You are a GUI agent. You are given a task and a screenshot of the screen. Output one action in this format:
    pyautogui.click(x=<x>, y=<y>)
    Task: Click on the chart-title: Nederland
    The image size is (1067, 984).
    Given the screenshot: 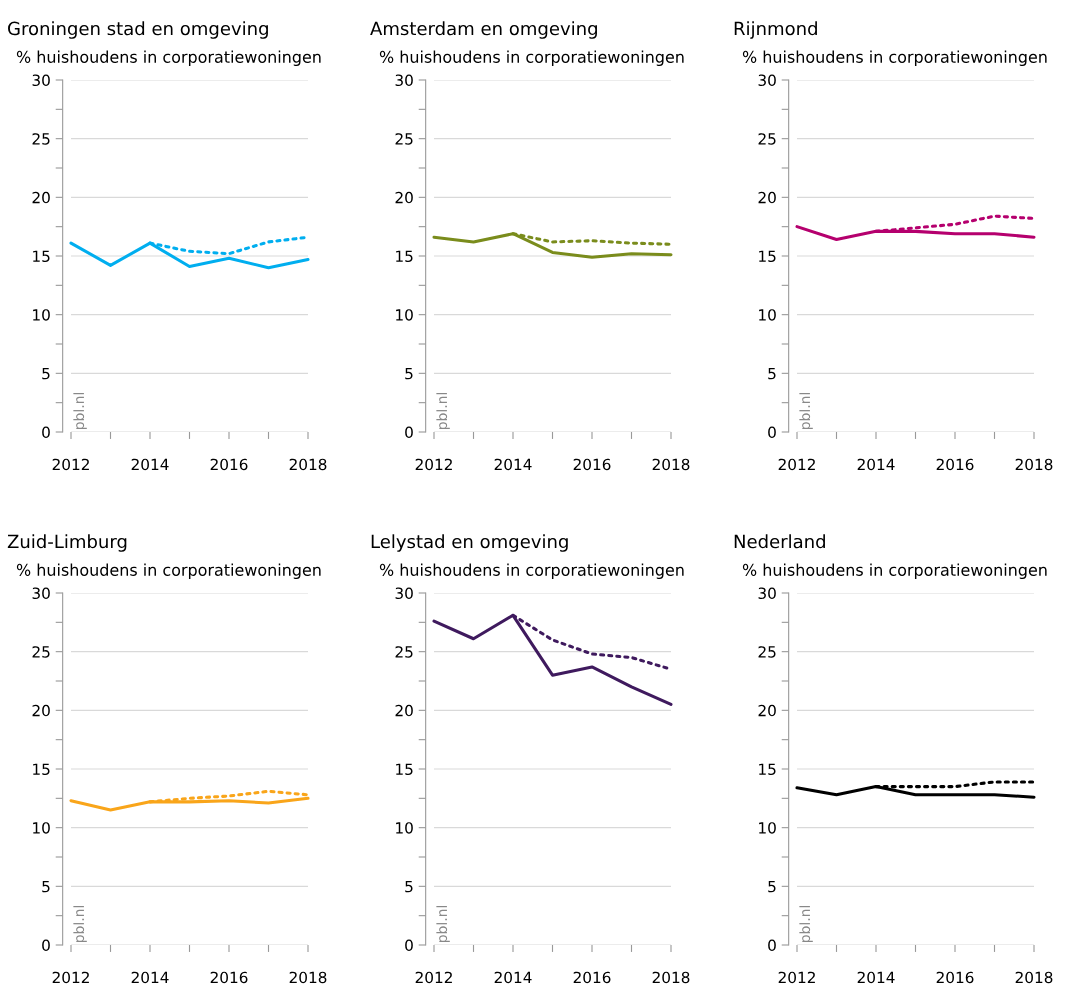 What is the action you would take?
    pyautogui.click(x=779, y=541)
    